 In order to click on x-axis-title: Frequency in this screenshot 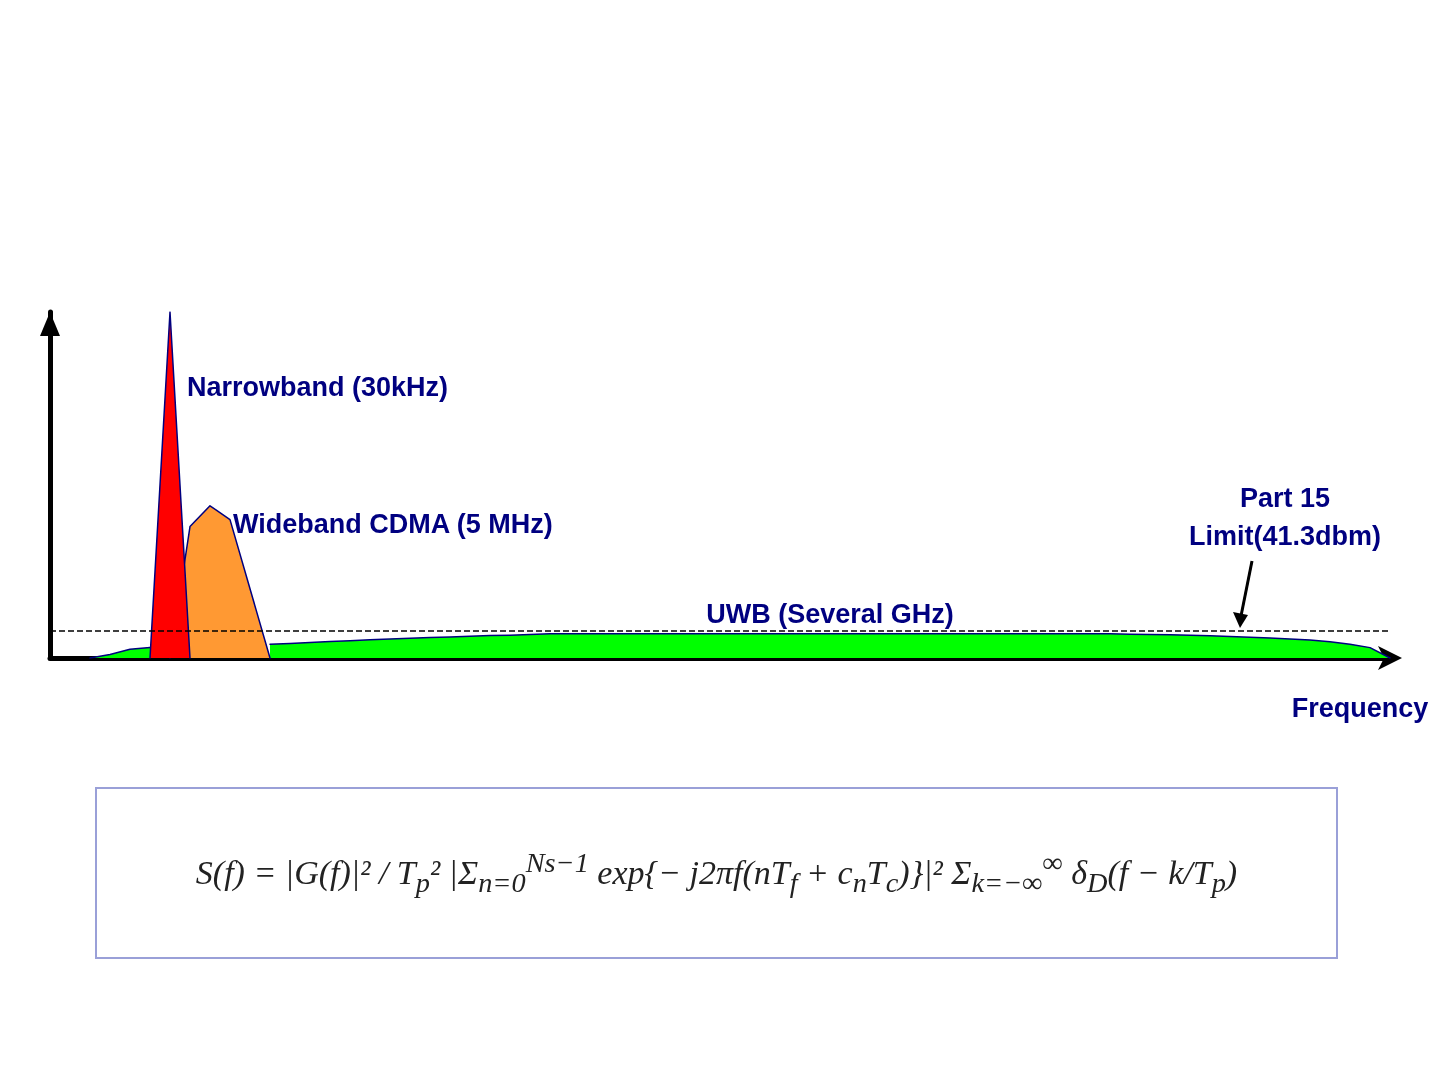, I will do `click(1360, 707)`.